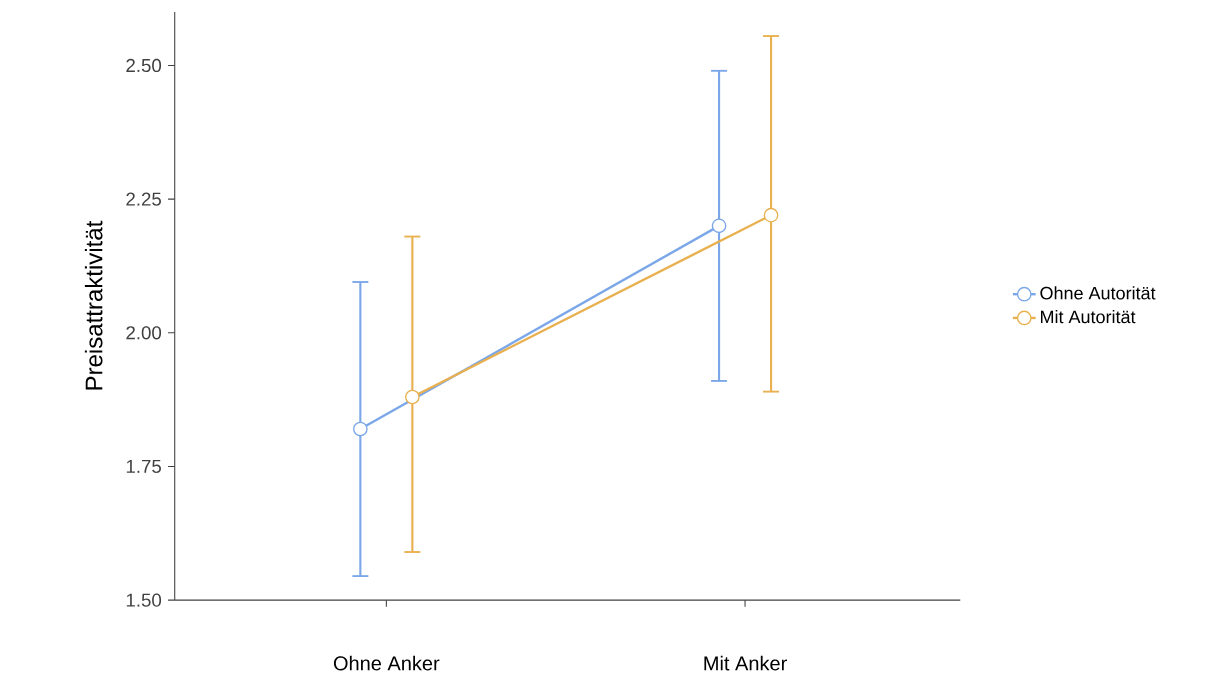 This screenshot has height=684, width=1227. What do you see at coordinates (144, 333) in the screenshot?
I see `y-tick-label: 2.00` at bounding box center [144, 333].